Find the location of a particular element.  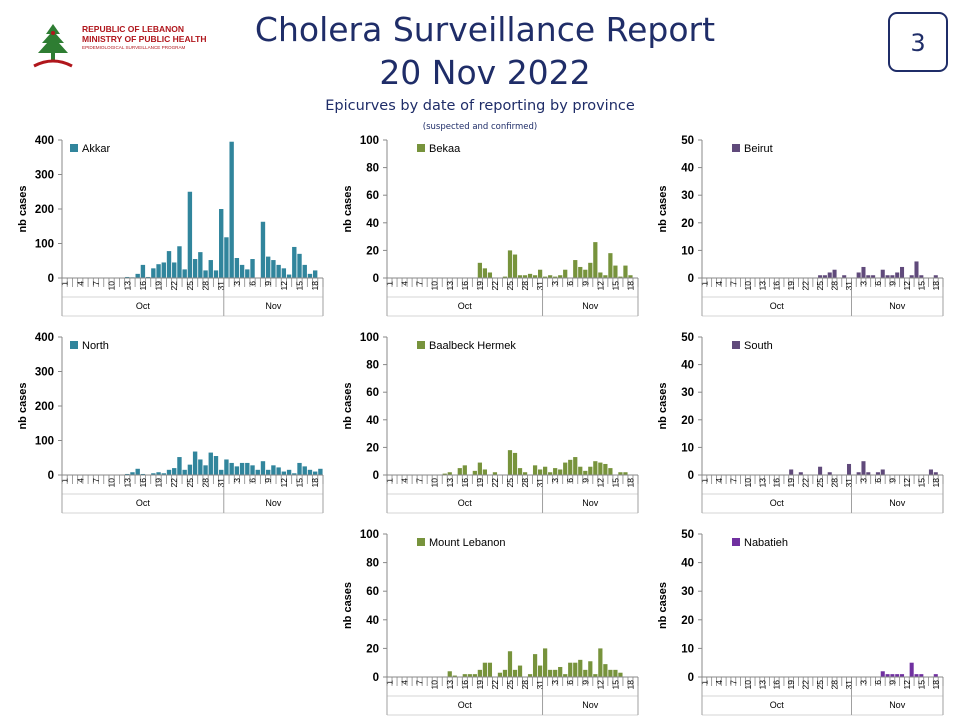

legend-swatch-beirut is located at coordinates (736, 148).